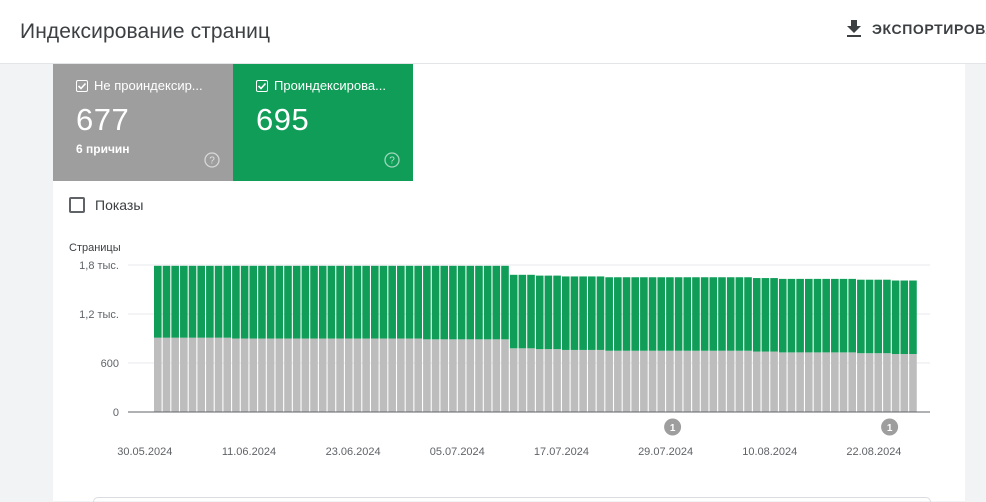 This screenshot has height=502, width=986. I want to click on tile-value: 677, so click(103, 119).